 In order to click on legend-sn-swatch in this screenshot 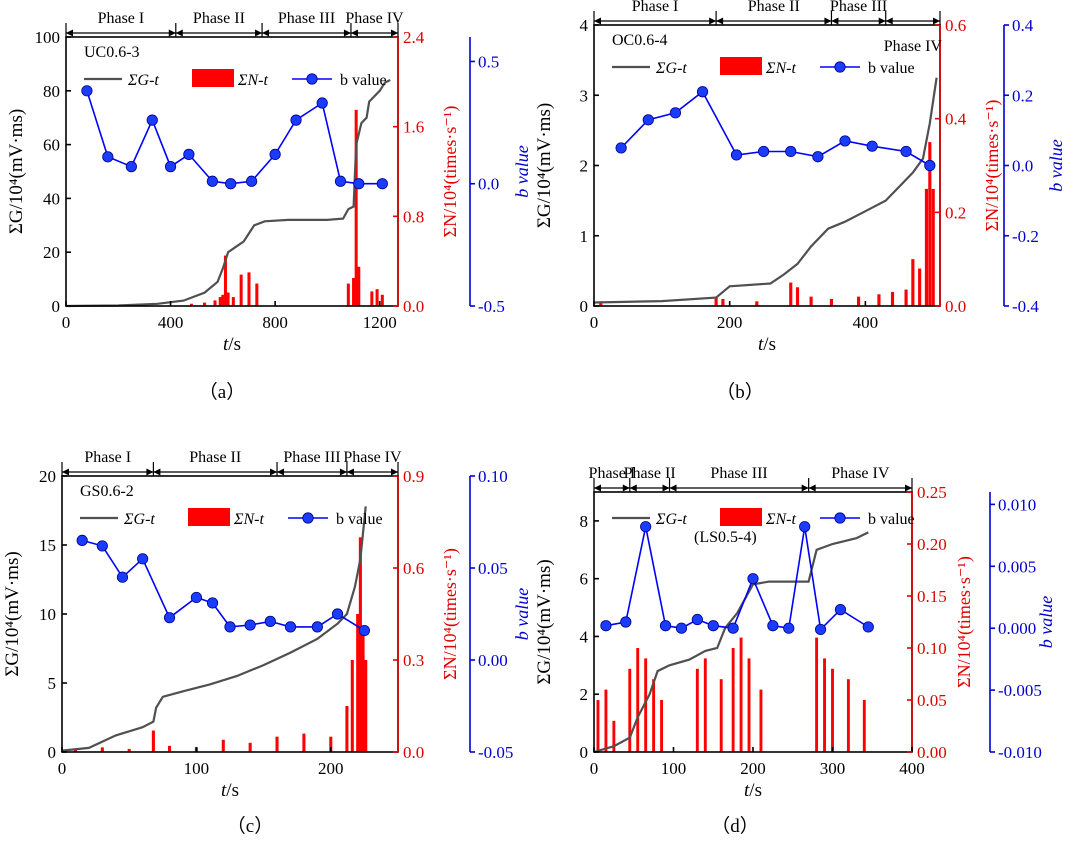, I will do `click(209, 517)`.